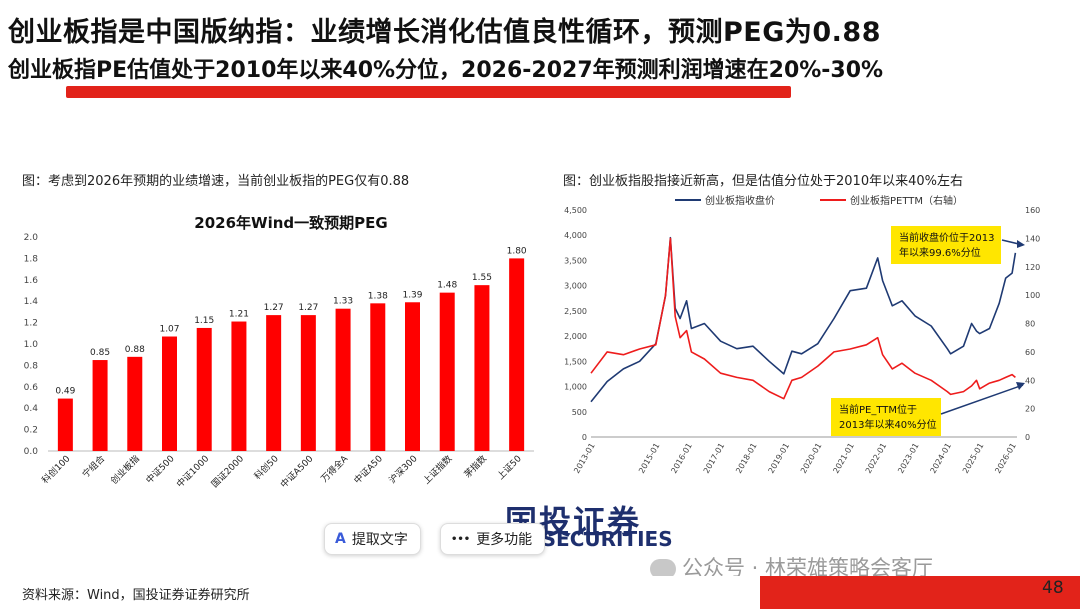  What do you see at coordinates (575, 311) in the screenshot?
I see `y-left-tick-label: 2,500` at bounding box center [575, 311].